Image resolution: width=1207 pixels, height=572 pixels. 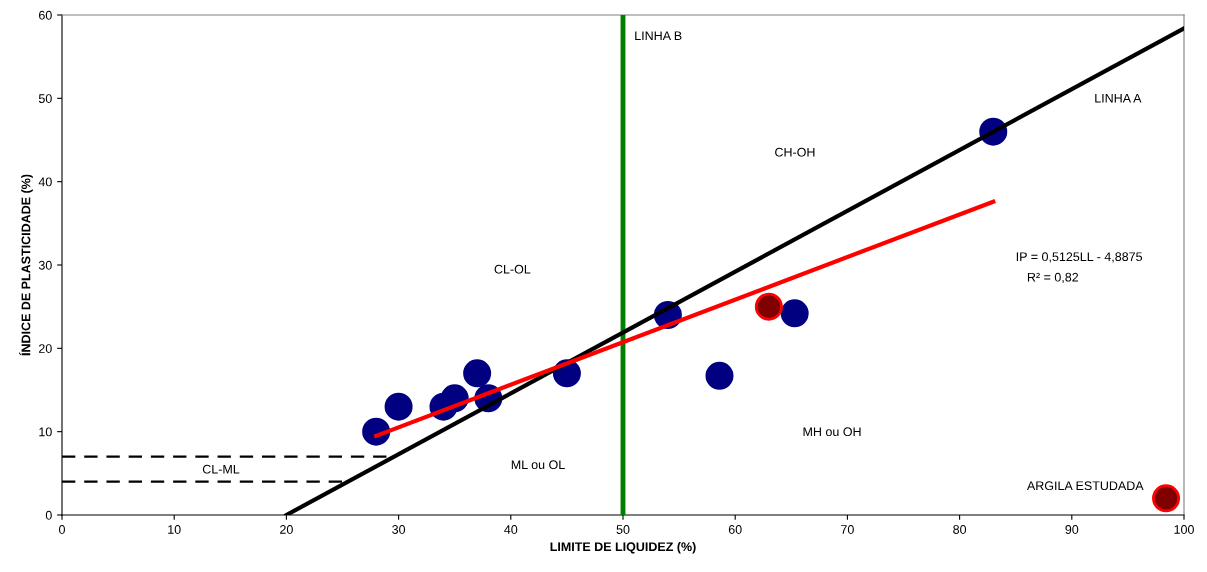 I want to click on y-tick-label: 10, so click(x=45, y=432).